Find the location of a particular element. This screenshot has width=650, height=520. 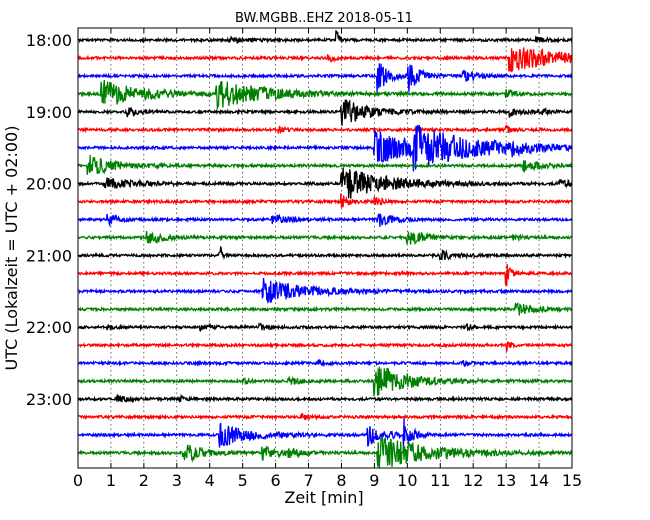

x-tick-label: 6 is located at coordinates (276, 480).